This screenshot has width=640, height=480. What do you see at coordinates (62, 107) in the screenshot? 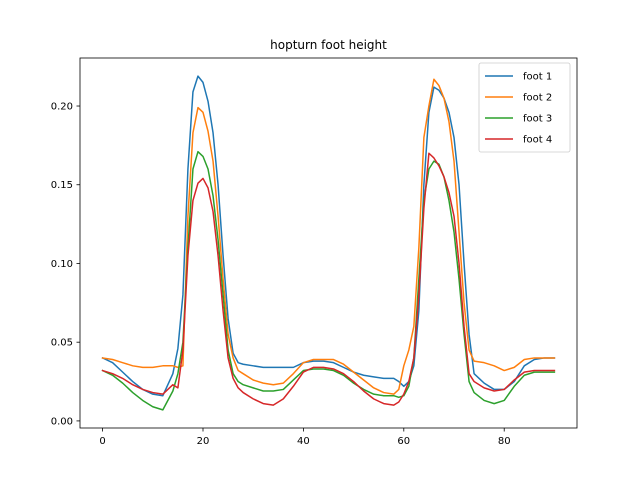
I see `y-tick-label: 0.20` at bounding box center [62, 107].